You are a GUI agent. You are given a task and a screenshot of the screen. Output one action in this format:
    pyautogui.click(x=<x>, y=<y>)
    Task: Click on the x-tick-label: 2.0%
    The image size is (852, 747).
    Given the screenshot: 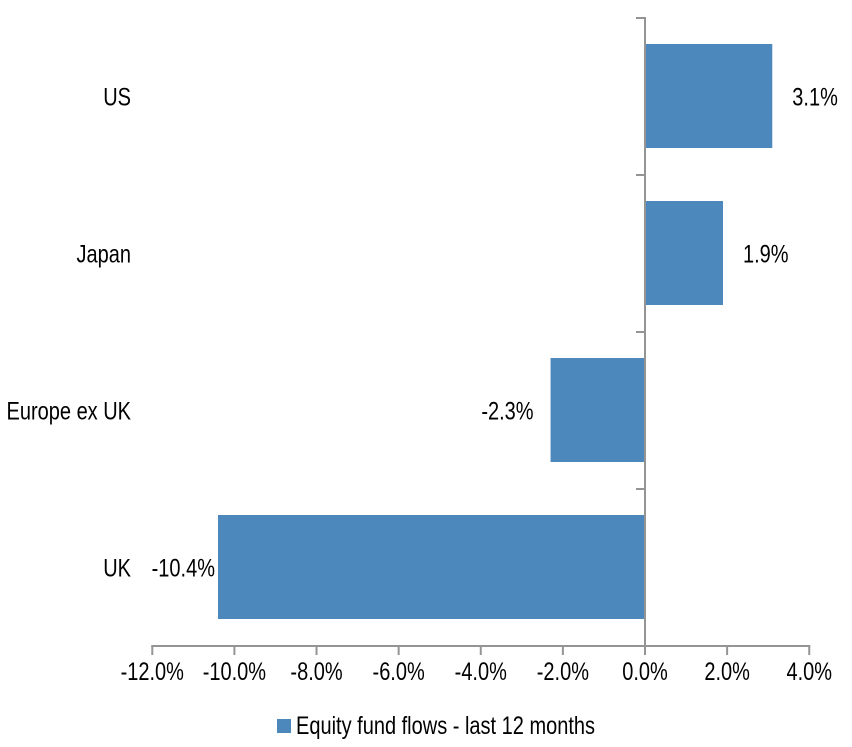 What is the action you would take?
    pyautogui.click(x=727, y=672)
    